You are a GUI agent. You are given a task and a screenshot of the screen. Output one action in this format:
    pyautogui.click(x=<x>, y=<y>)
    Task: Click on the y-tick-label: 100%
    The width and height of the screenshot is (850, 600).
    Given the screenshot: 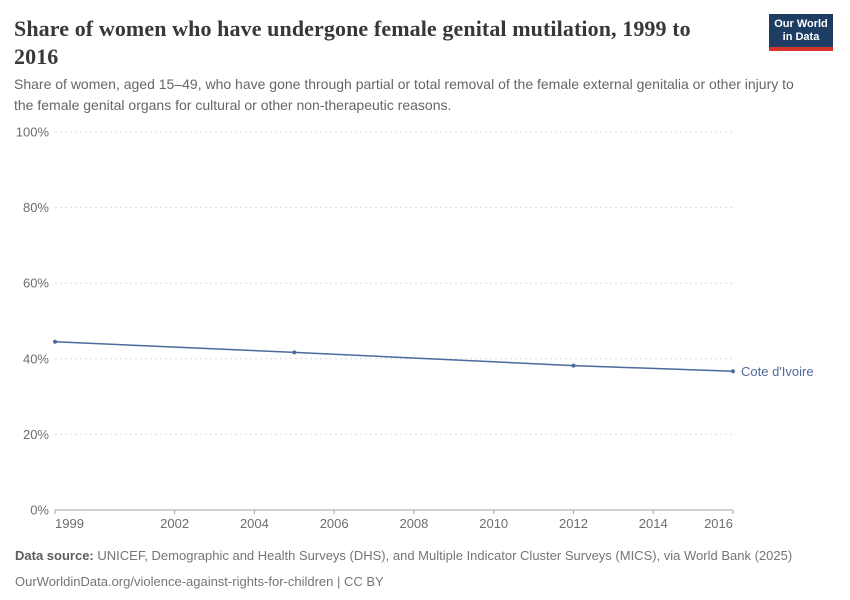 What is the action you would take?
    pyautogui.click(x=33, y=132)
    